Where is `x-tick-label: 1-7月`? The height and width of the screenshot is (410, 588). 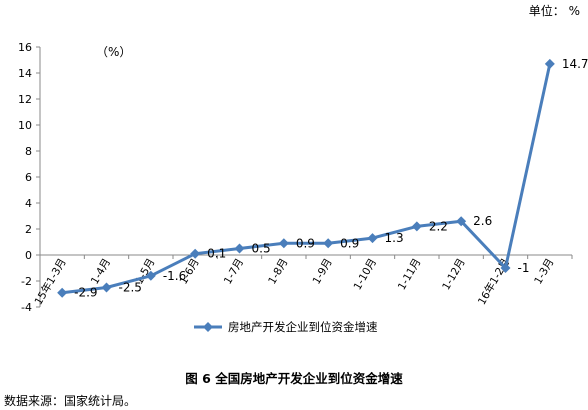
x-tick-label: 1-7月 is located at coordinates (234, 272).